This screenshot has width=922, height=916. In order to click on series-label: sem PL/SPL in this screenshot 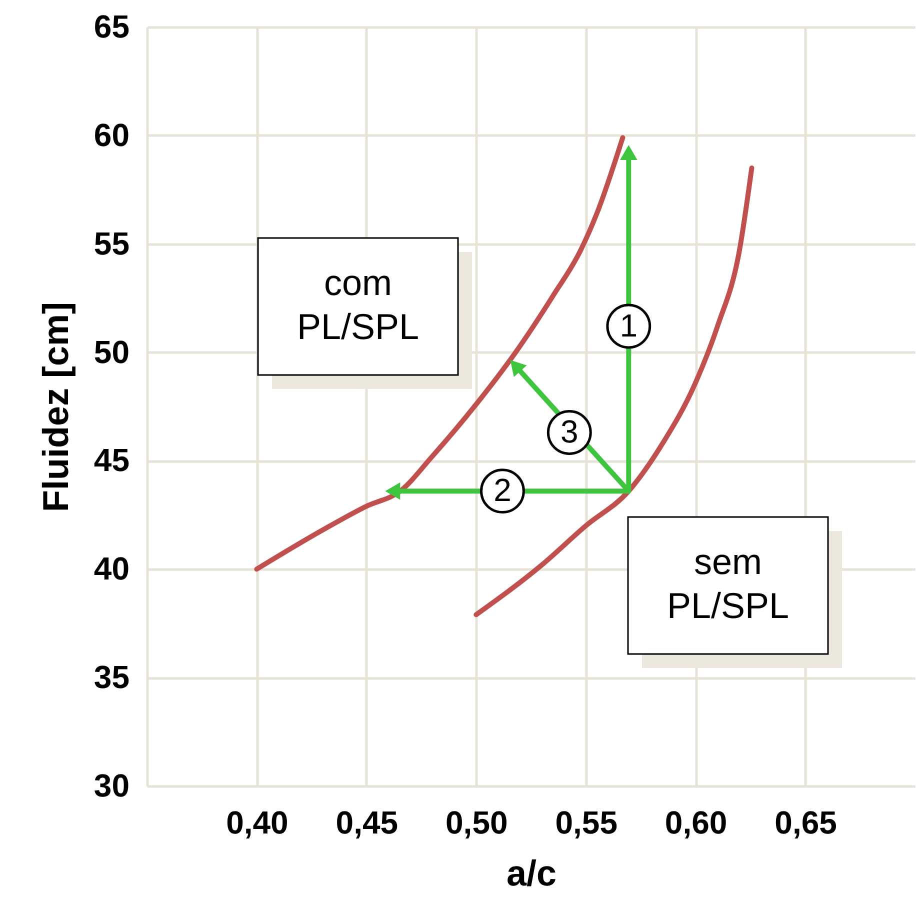, I will do `click(728, 583)`.